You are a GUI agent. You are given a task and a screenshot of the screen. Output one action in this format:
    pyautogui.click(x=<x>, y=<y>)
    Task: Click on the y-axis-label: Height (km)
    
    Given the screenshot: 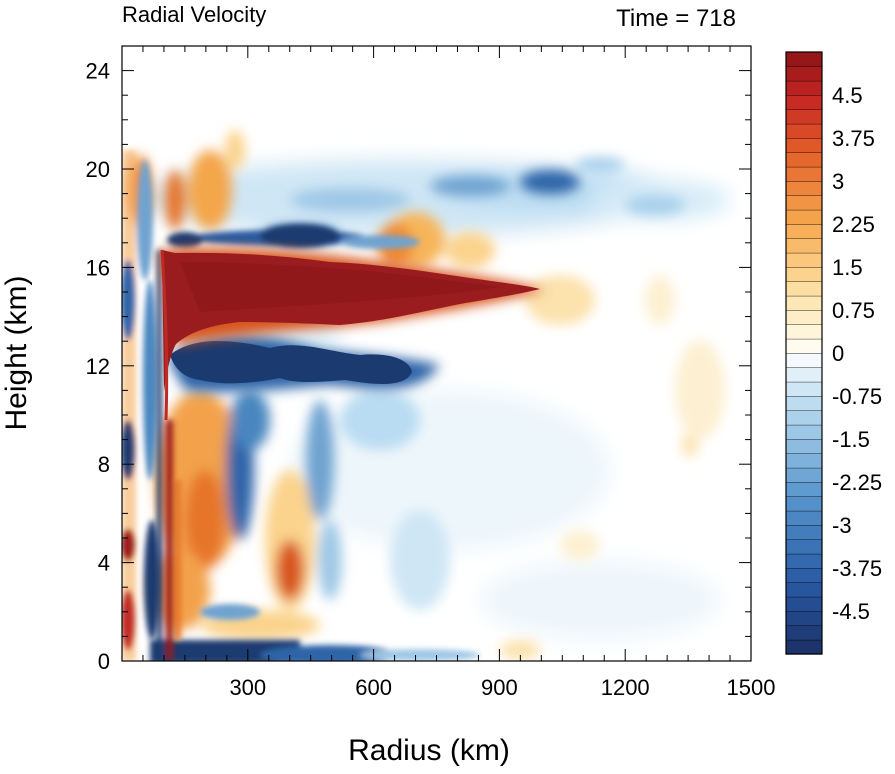 What is the action you would take?
    pyautogui.click(x=16, y=352)
    